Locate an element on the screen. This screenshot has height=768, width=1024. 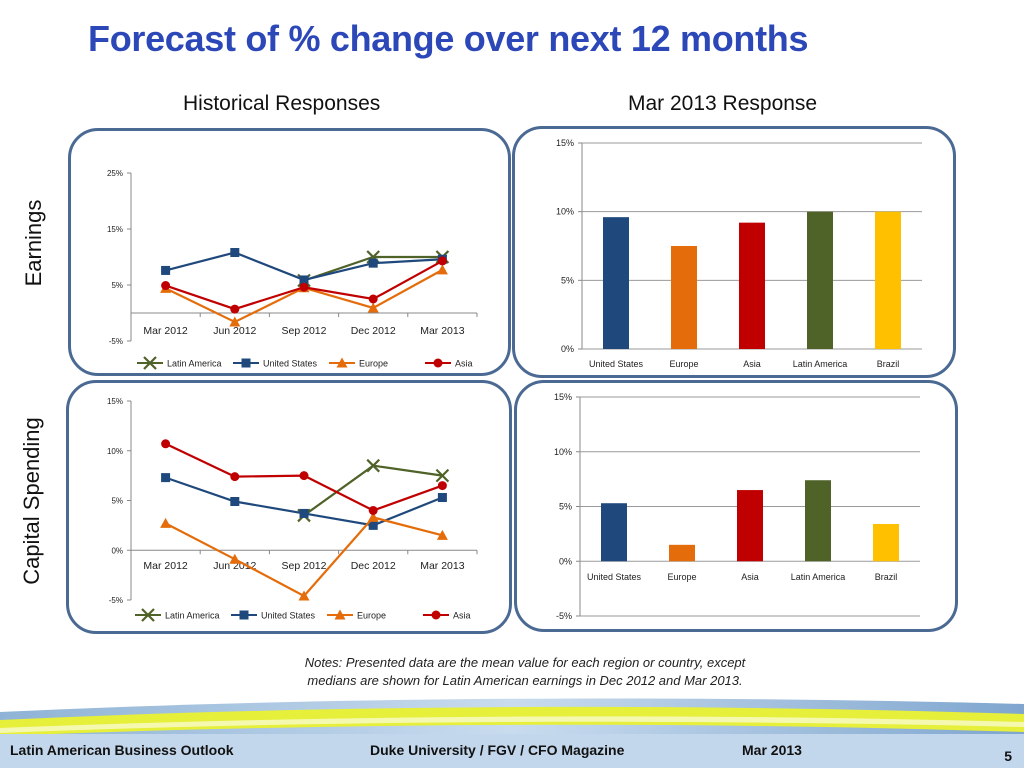
page-number: 5 is located at coordinates (1008, 756).